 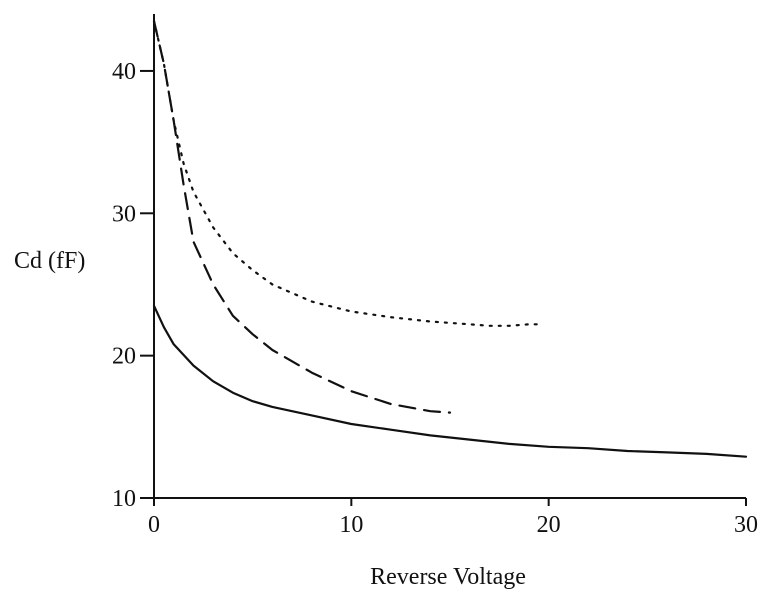 What do you see at coordinates (124, 499) in the screenshot?
I see `y-tick-label: 10` at bounding box center [124, 499].